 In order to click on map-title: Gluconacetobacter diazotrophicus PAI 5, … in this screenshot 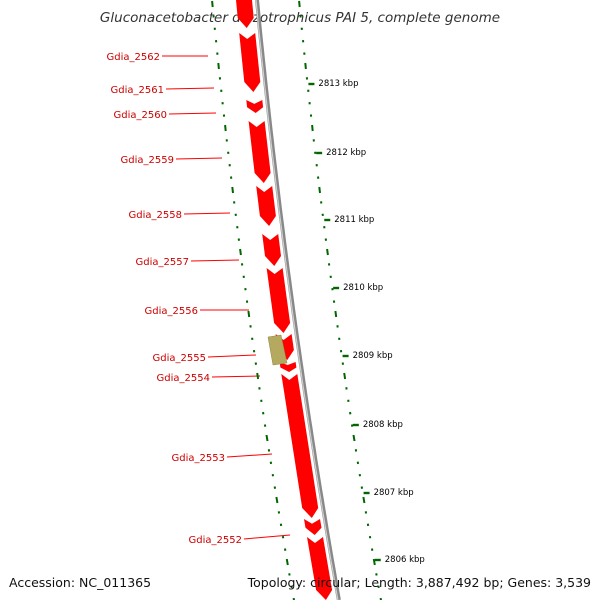, I will do `click(300, 18)`.